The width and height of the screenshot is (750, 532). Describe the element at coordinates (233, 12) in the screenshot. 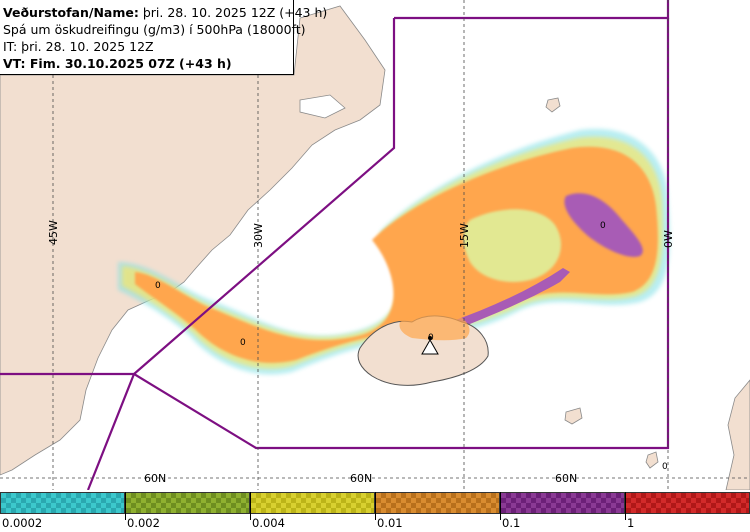

I see `issue-time: þri. 28. 10. 2025 12Z (+43 h)` at that location.